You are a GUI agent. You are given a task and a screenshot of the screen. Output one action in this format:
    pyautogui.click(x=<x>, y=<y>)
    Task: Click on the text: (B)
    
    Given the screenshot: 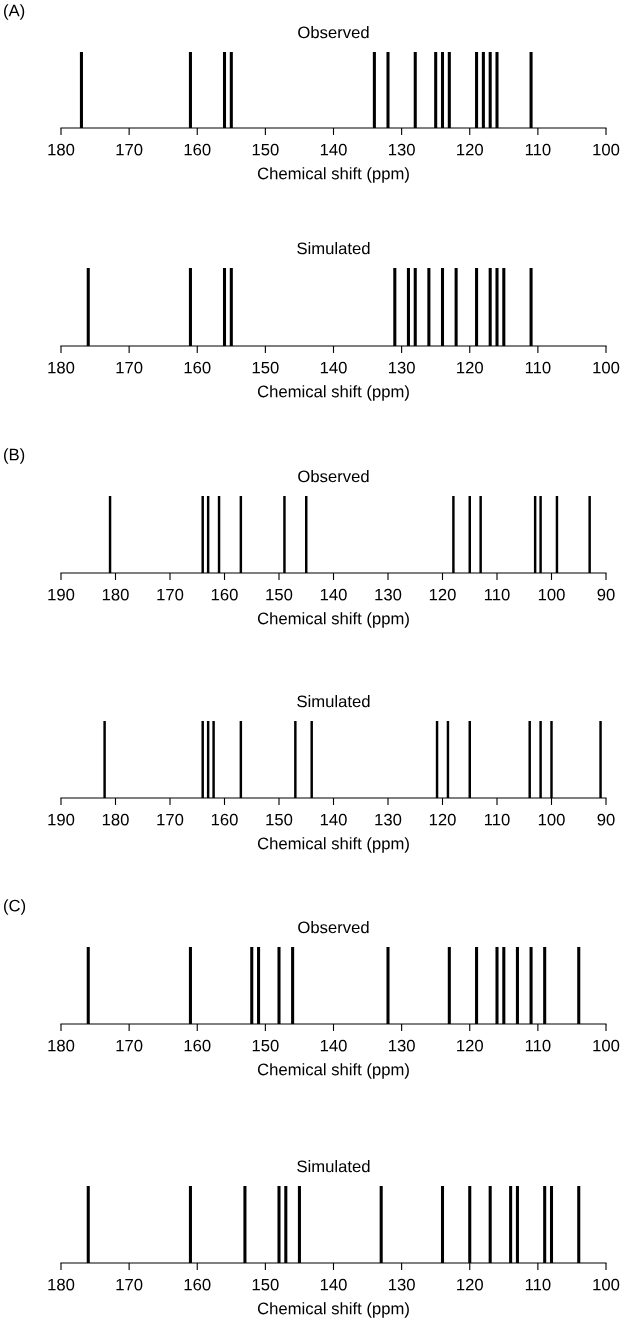 What is the action you would take?
    pyautogui.click(x=14, y=456)
    